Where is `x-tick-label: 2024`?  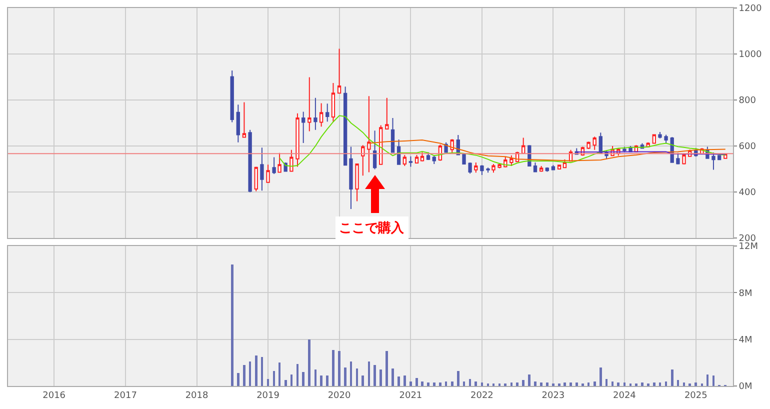
x-tick-label: 2024 is located at coordinates (624, 395).